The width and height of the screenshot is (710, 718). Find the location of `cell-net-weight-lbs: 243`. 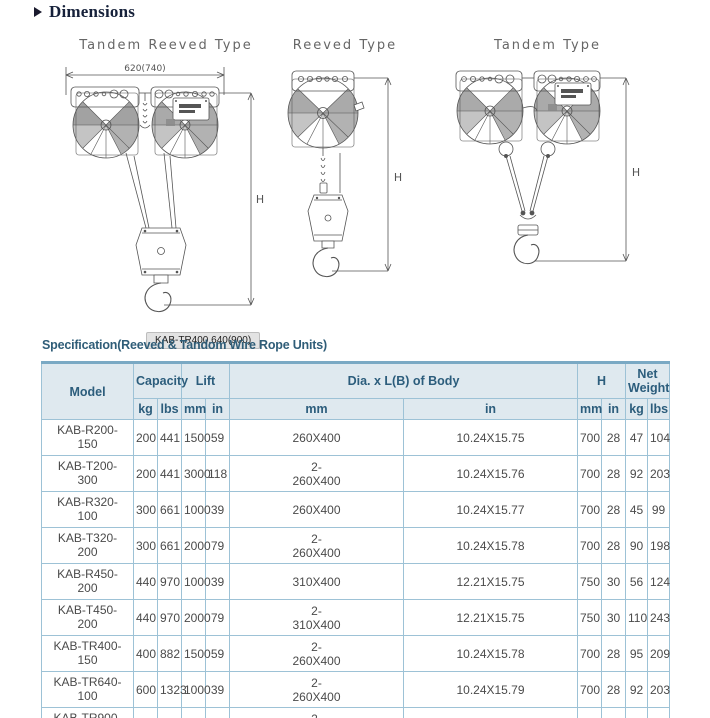

cell-net-weight-lbs: 243 is located at coordinates (658, 617).